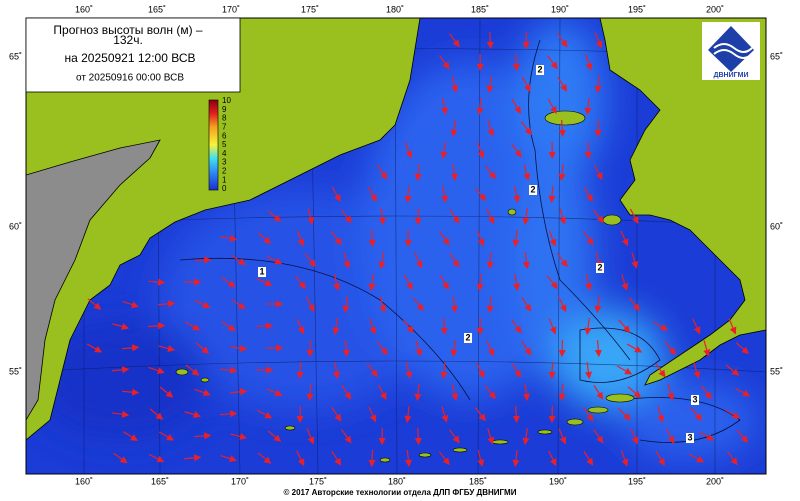 The height and width of the screenshot is (501, 800). Describe the element at coordinates (133, 55) in the screenshot. I see `title-box` at that location.